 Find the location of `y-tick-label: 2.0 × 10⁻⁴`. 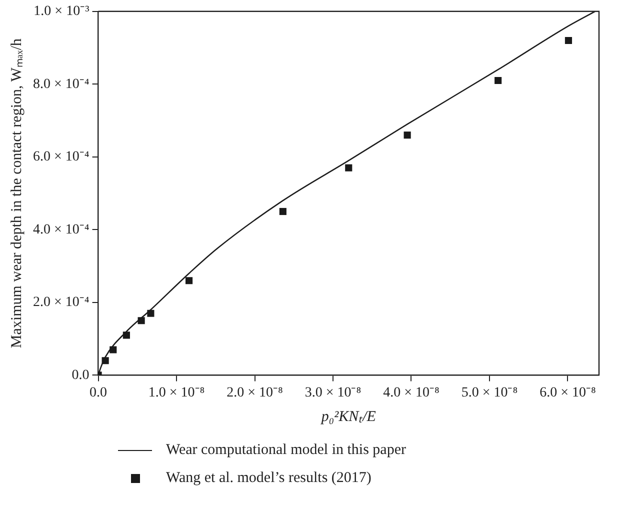

y-tick-label: 2.0 × 10⁻⁴ is located at coordinates (61, 302).